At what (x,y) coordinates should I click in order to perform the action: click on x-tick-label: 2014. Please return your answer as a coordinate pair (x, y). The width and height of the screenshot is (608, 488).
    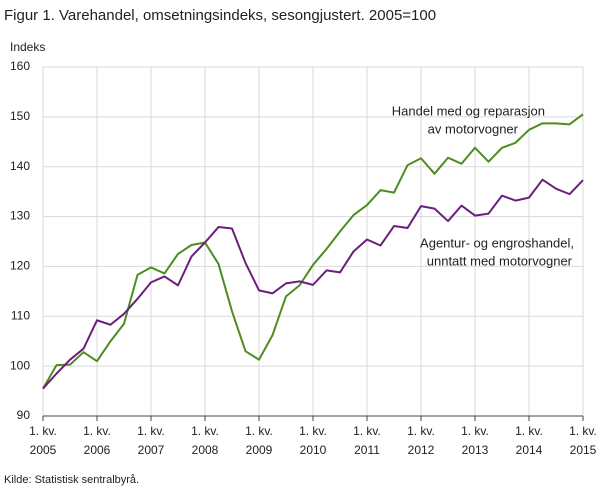
    Looking at the image, I should click on (529, 450).